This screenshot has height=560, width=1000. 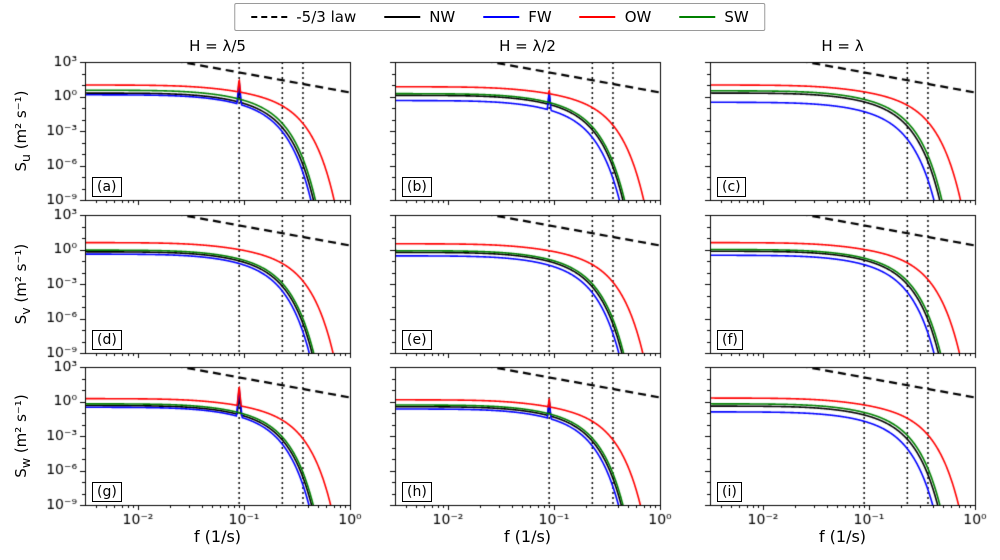 I want to click on y-axis-label-sw: Sw (m² s⁻¹), so click(x=22, y=436).